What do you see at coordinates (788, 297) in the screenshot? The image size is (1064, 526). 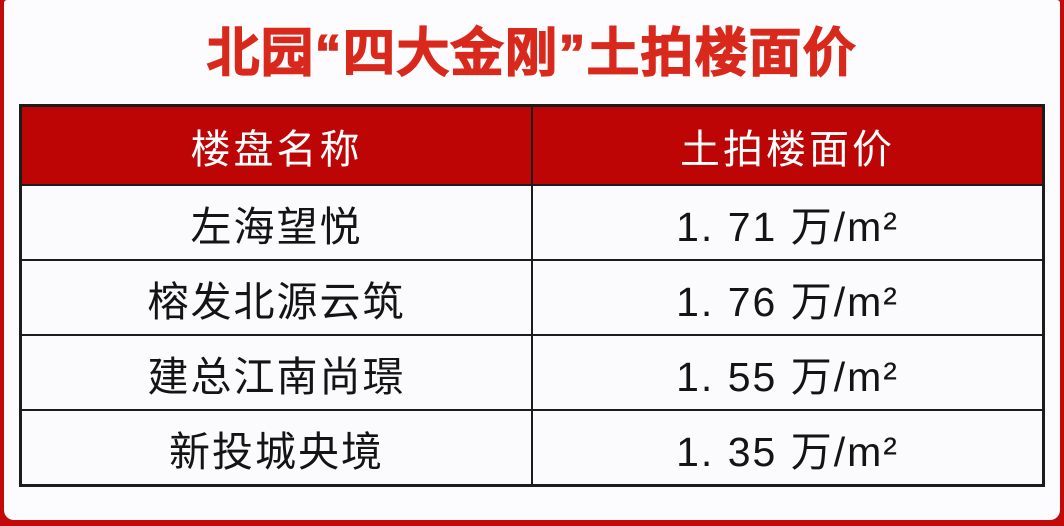 I see `price-cell: 1. 76 万/m²` at bounding box center [788, 297].